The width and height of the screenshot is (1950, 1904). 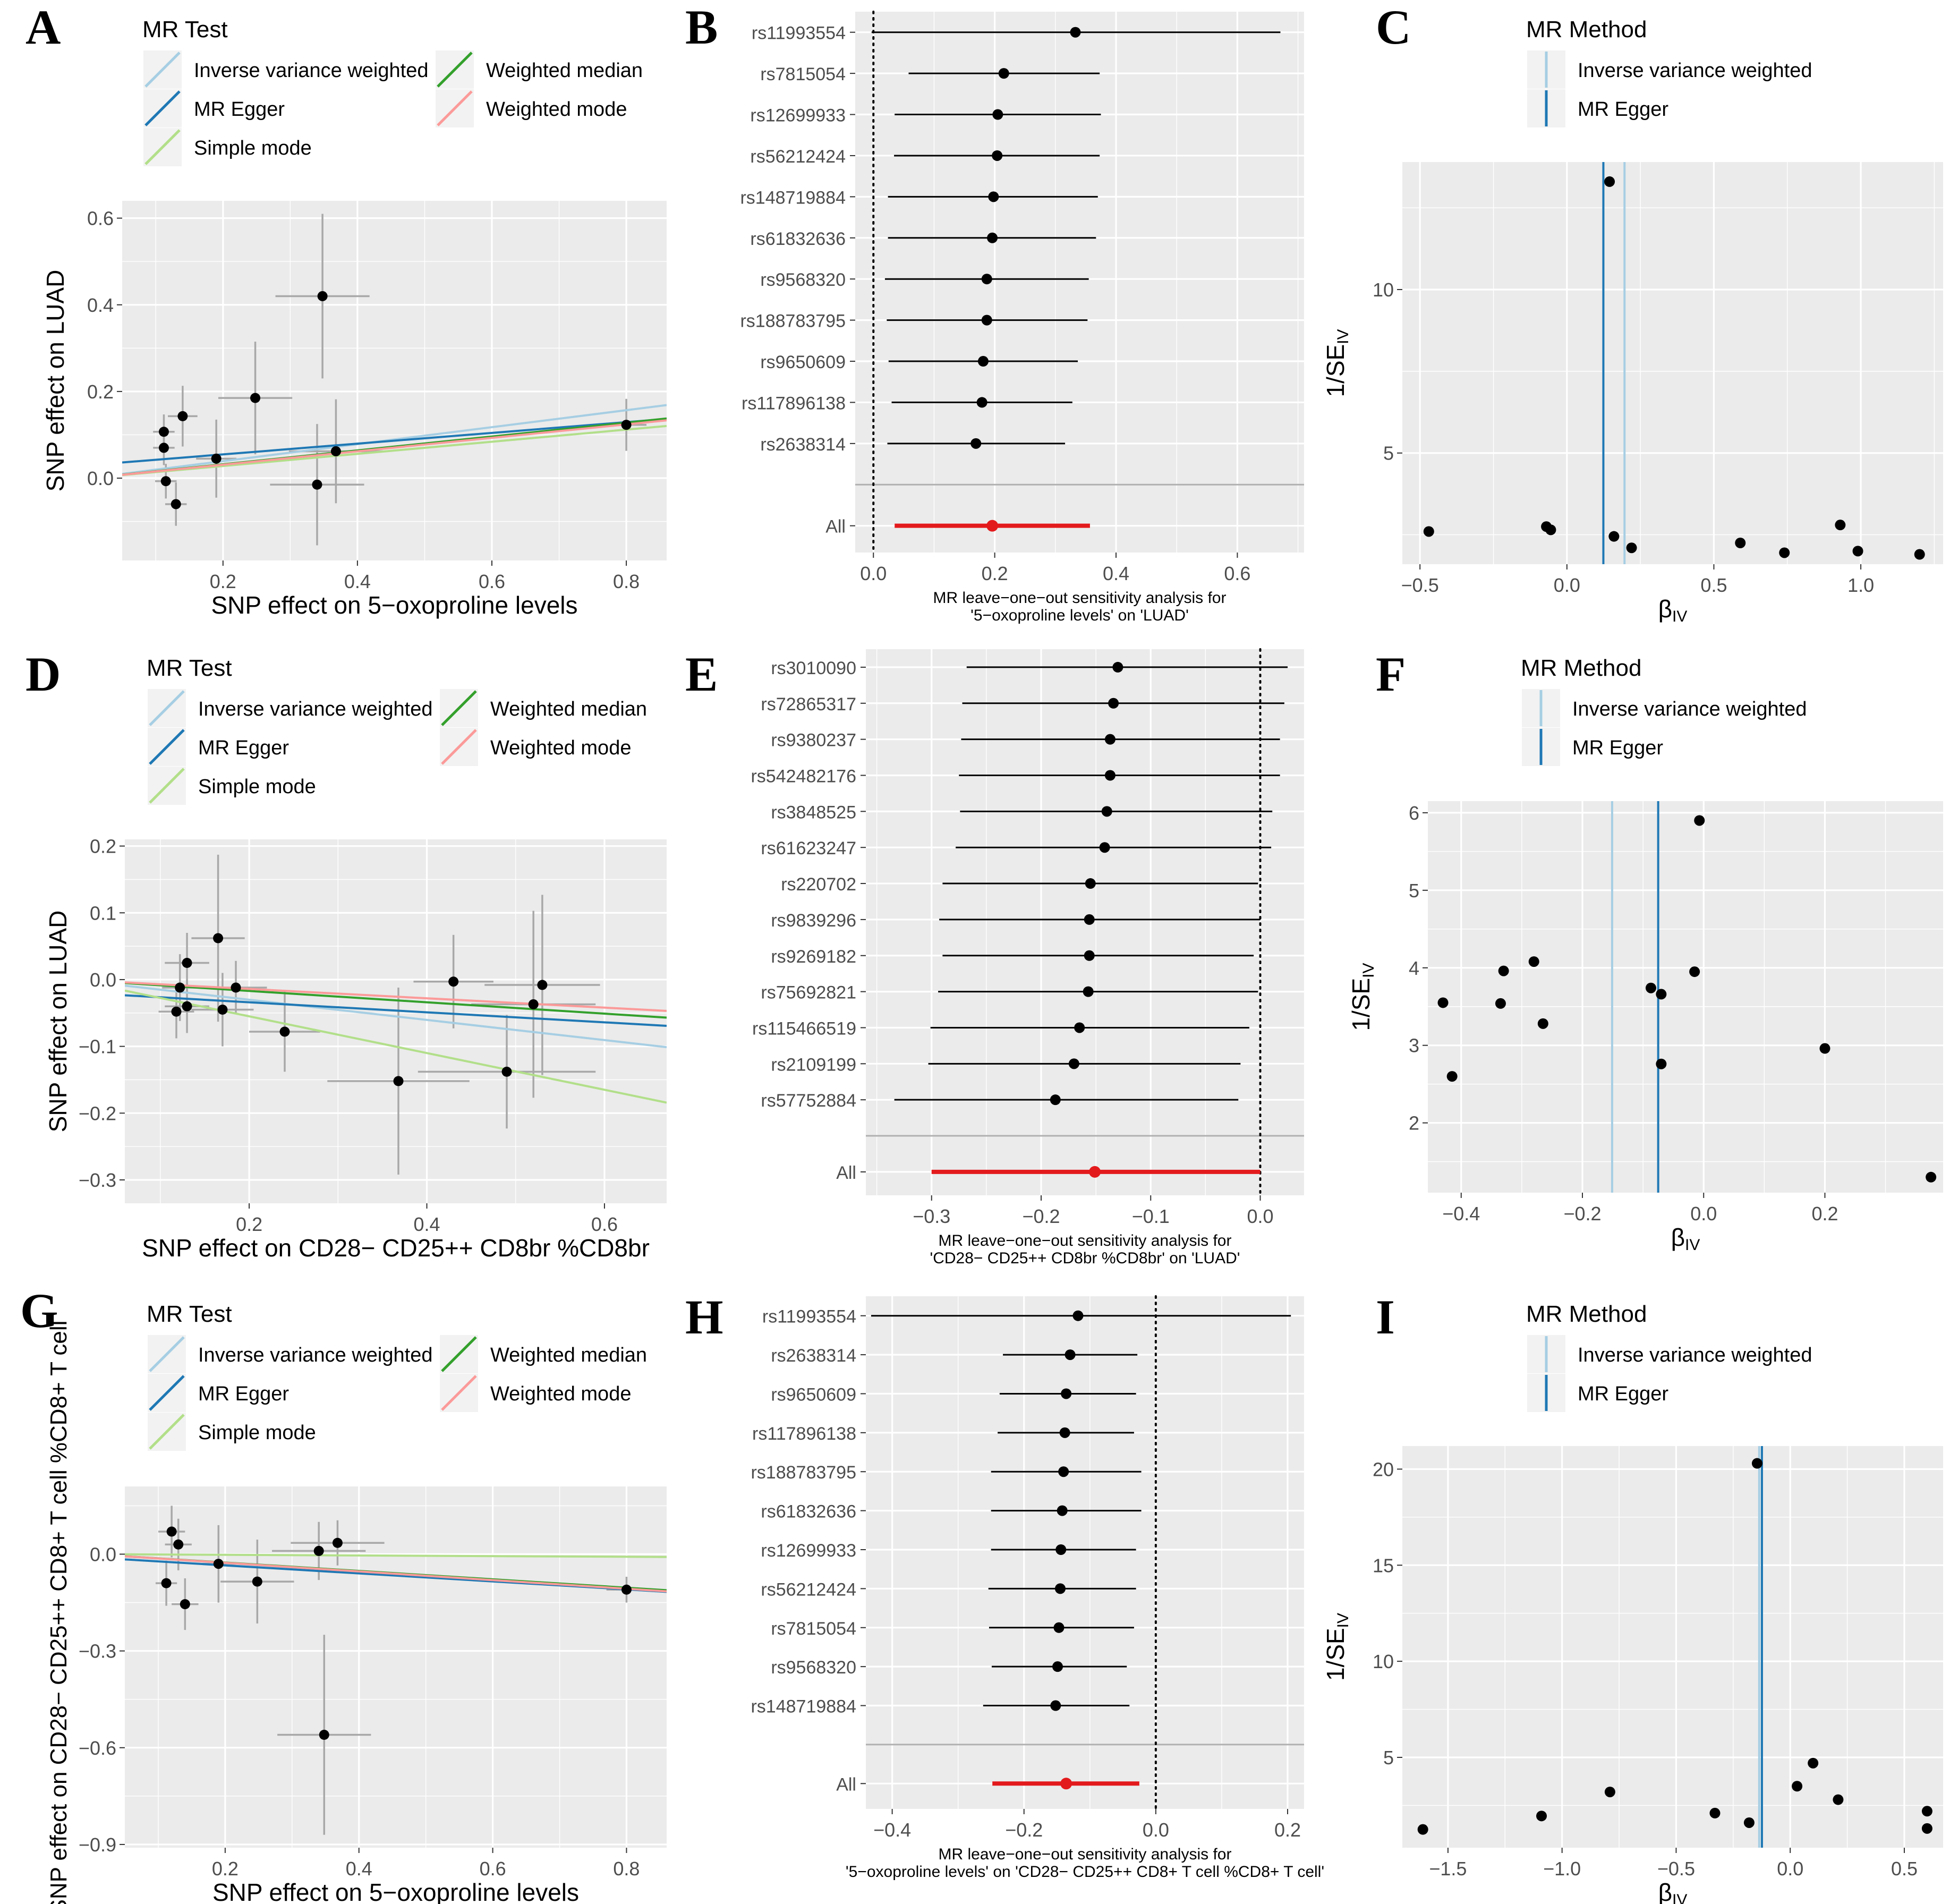 What do you see at coordinates (813, 1356) in the screenshot?
I see `snp-label: rs2638314` at bounding box center [813, 1356].